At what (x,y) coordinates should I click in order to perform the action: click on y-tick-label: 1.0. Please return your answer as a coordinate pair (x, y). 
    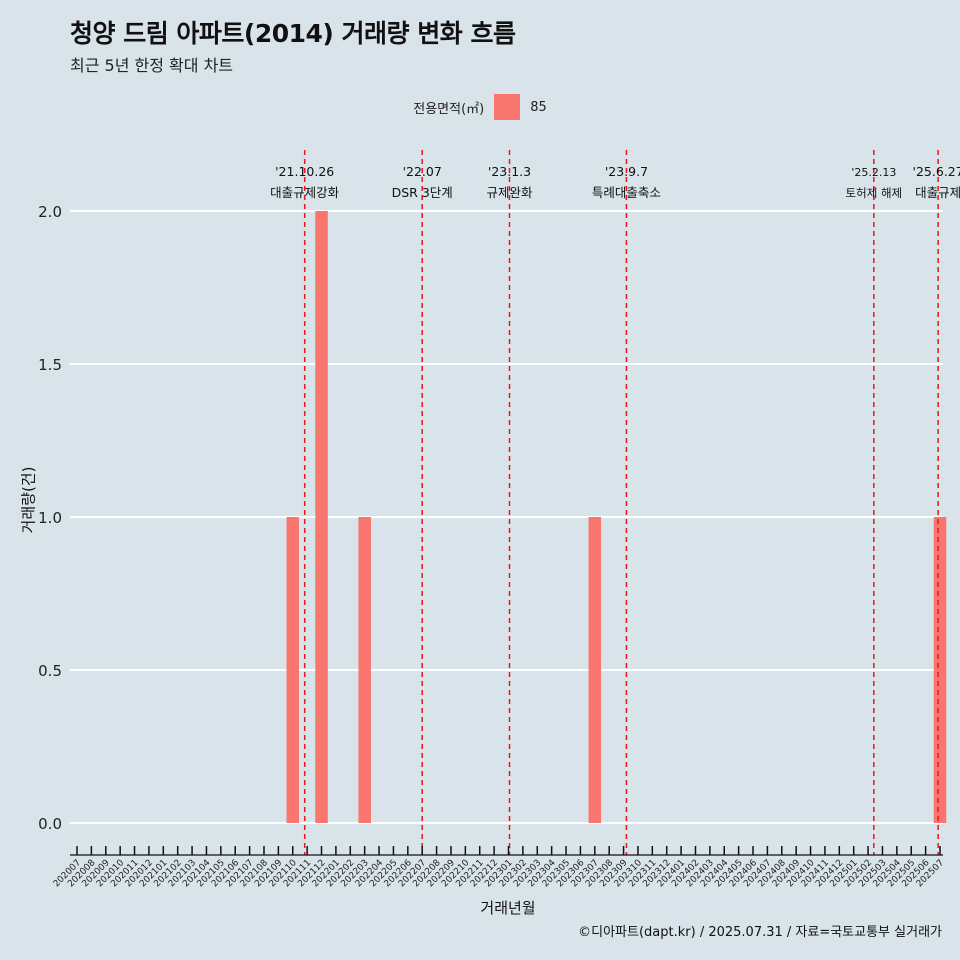
    Looking at the image, I should click on (50, 518).